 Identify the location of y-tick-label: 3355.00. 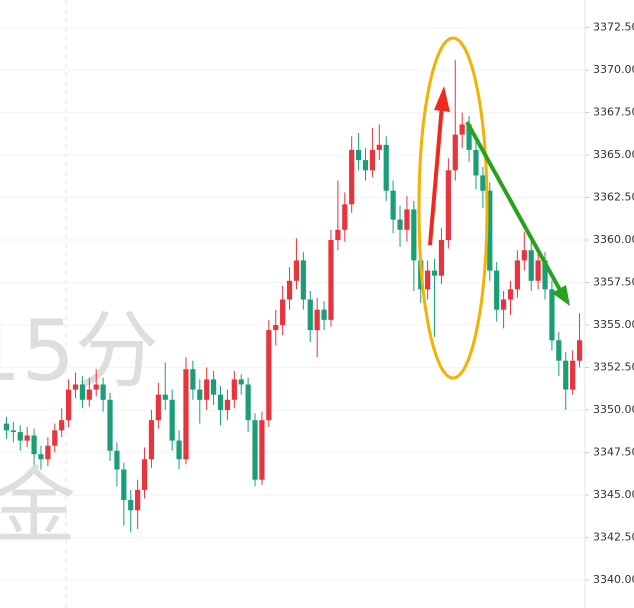
(613, 324).